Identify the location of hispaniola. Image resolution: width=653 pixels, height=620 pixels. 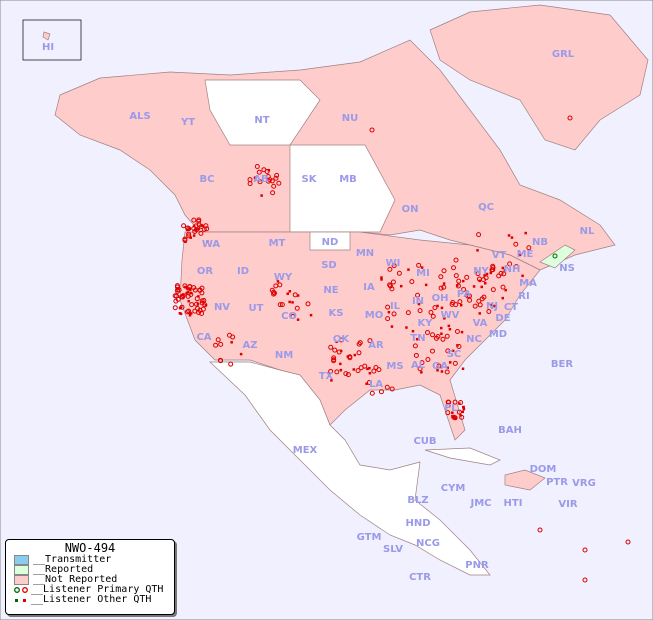
(525, 480).